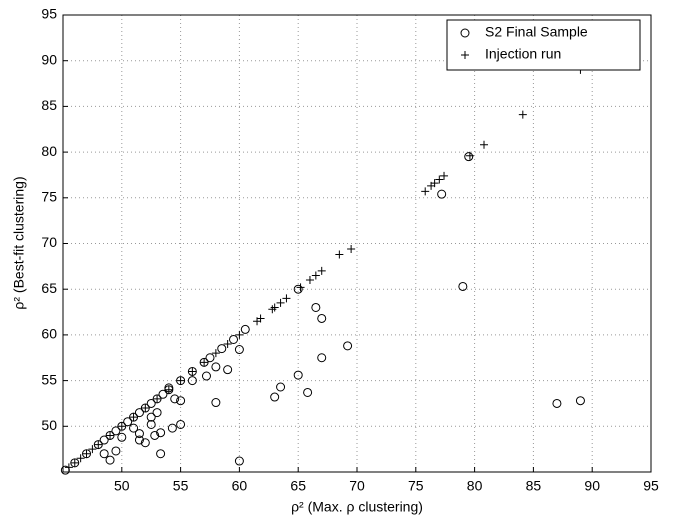  Describe the element at coordinates (49, 425) in the screenshot. I see `y-tick-label: 50` at that location.